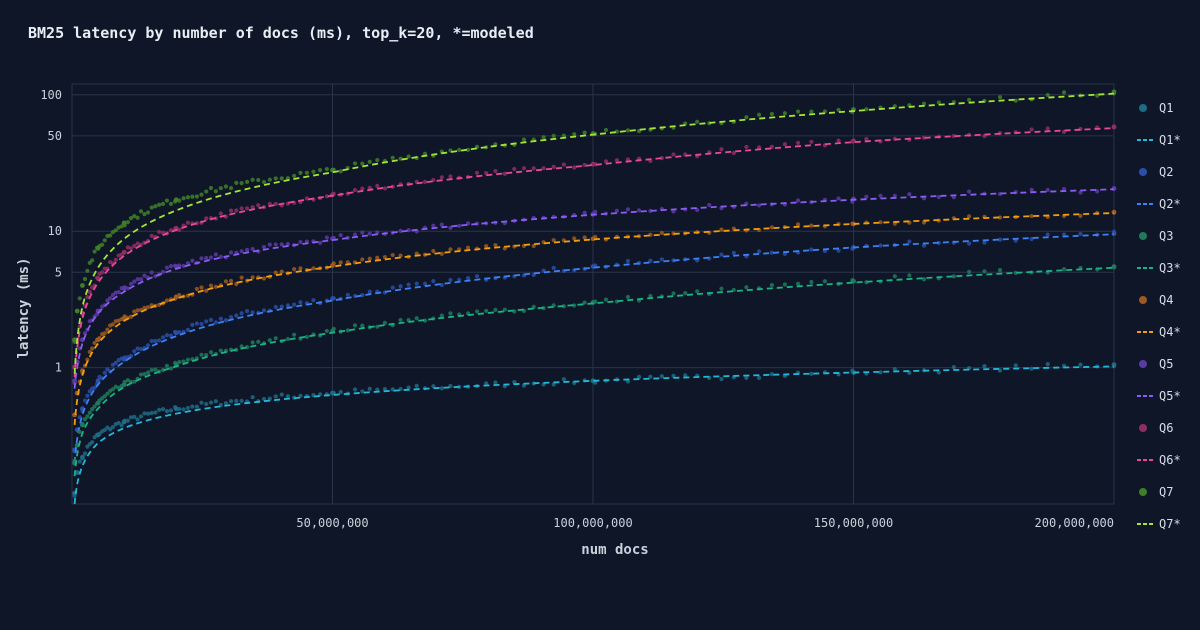  Describe the element at coordinates (1166, 428) in the screenshot. I see `legend-label: Q6` at that location.